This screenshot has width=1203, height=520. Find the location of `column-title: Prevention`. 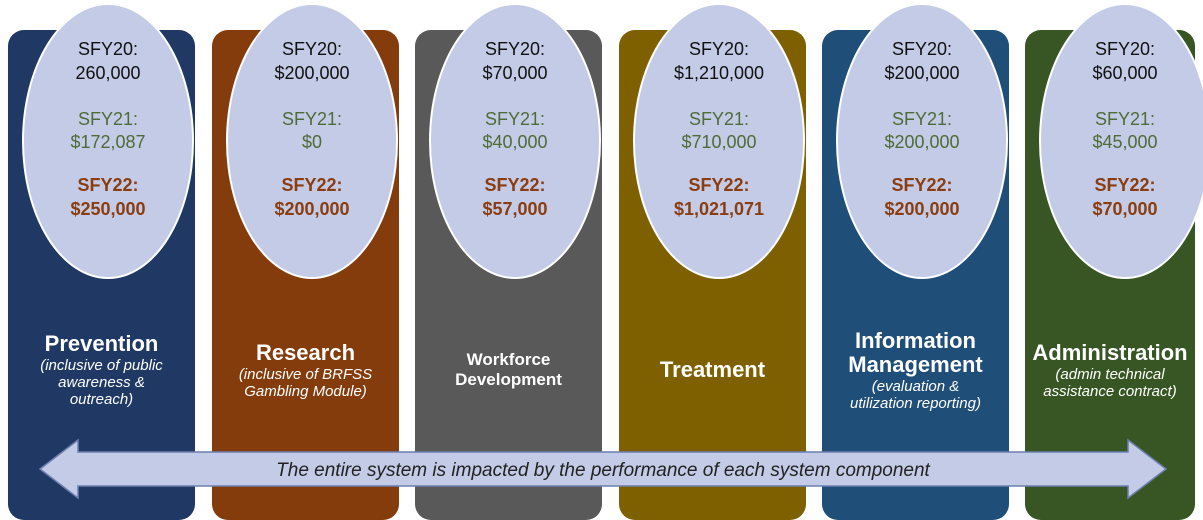

column-title: Prevention is located at coordinates (101, 343).